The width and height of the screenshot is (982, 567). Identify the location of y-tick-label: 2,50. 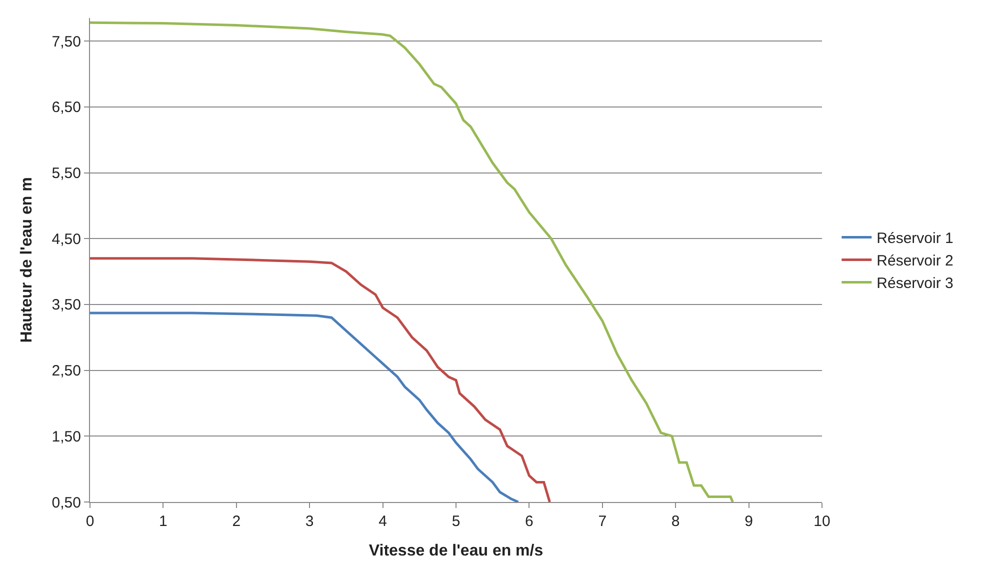
(66, 371).